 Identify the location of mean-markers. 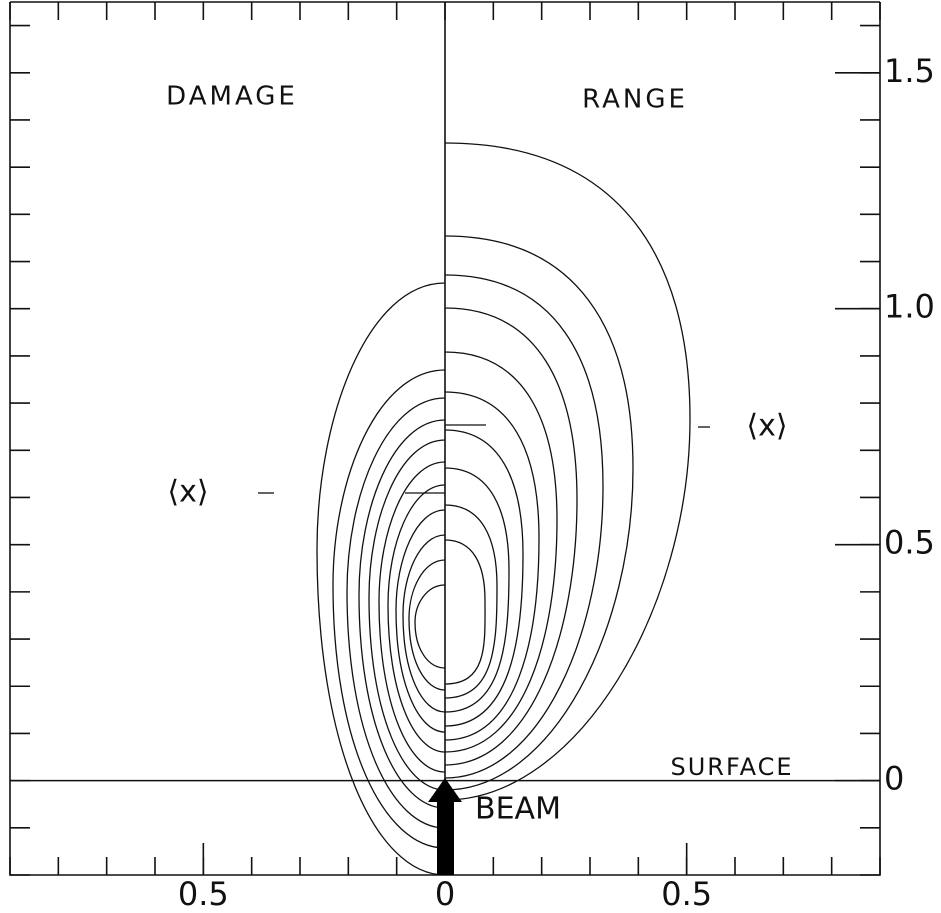
(484, 459).